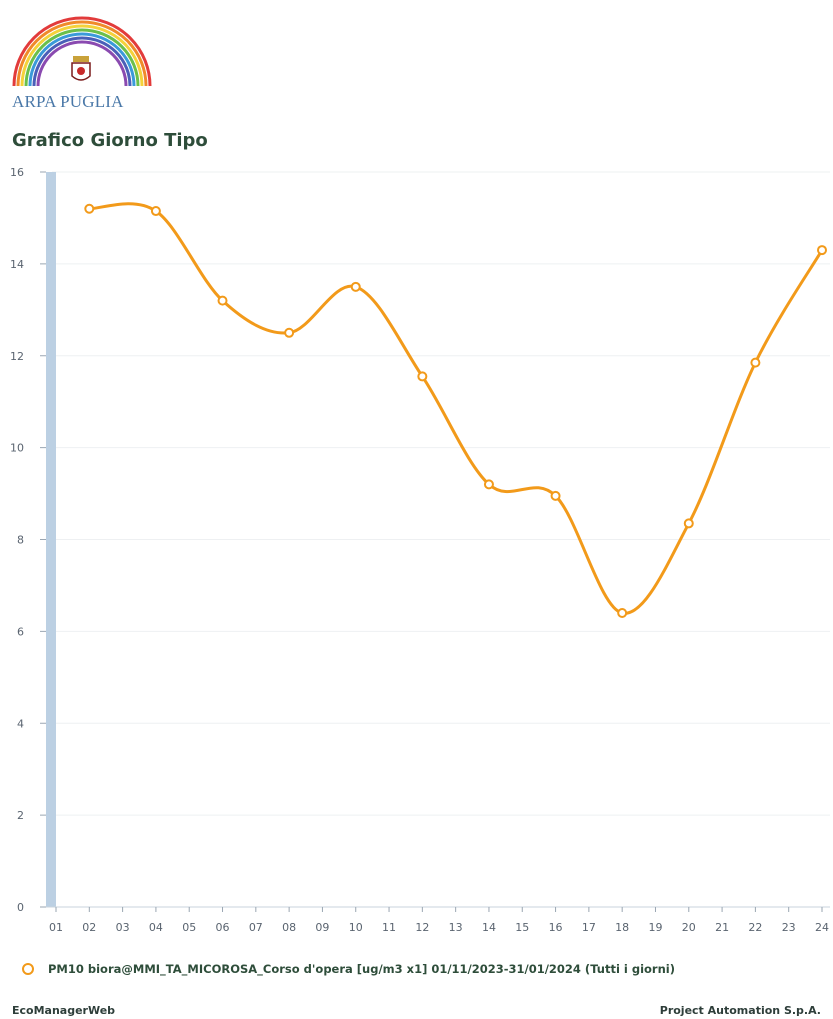  Describe the element at coordinates (110, 140) in the screenshot. I see `page-title: Grafico Giorno Tipo` at that location.